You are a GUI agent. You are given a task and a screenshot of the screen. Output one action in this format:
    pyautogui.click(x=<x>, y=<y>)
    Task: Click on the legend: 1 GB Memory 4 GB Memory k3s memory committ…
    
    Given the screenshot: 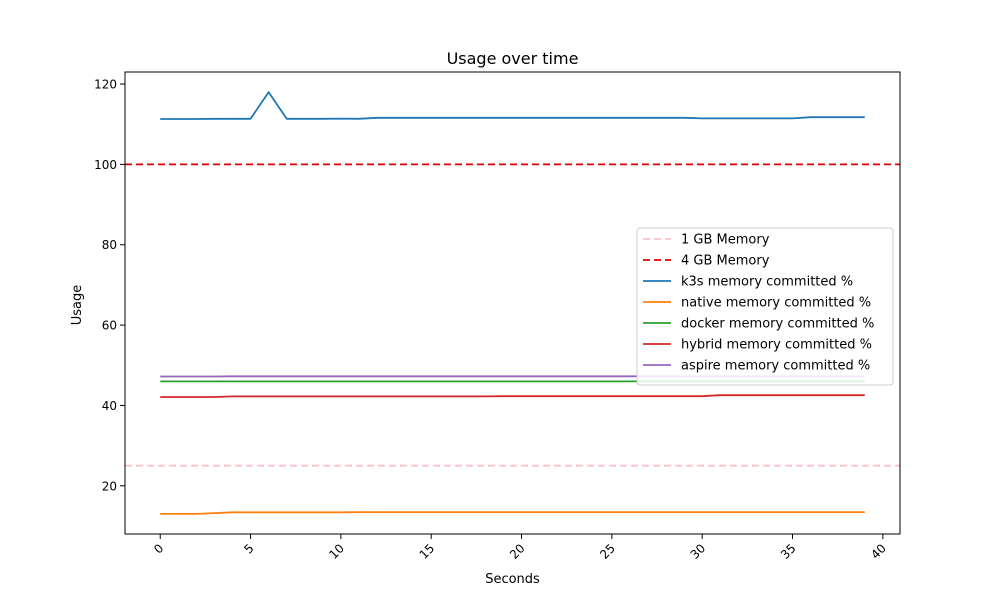 What is the action you would take?
    pyautogui.click(x=765, y=306)
    